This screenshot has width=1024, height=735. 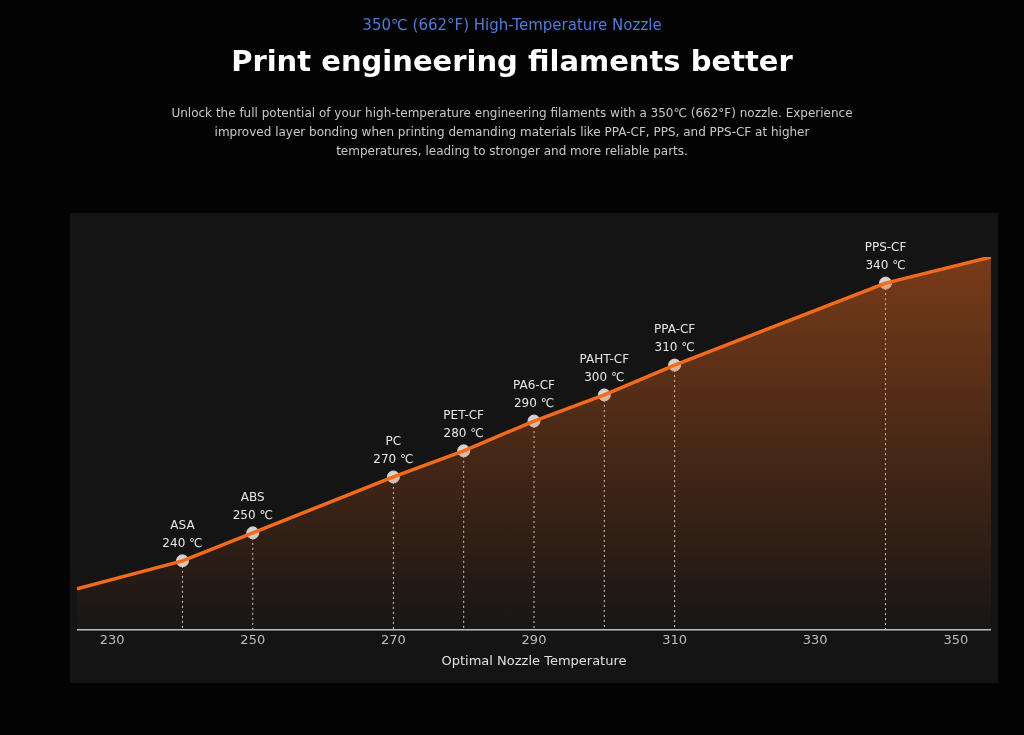 What do you see at coordinates (512, 132) in the screenshot?
I see `text: Unlock the full potential of your high-temperature engineering filaments with a 350℃ (662°F) nozzle. Experience improved layer bonding when printing demanding materials like PPA-CF, PPS, and PPS-CF at higher temperatures, leading to stronger and more reliable parts.` at bounding box center [512, 132].